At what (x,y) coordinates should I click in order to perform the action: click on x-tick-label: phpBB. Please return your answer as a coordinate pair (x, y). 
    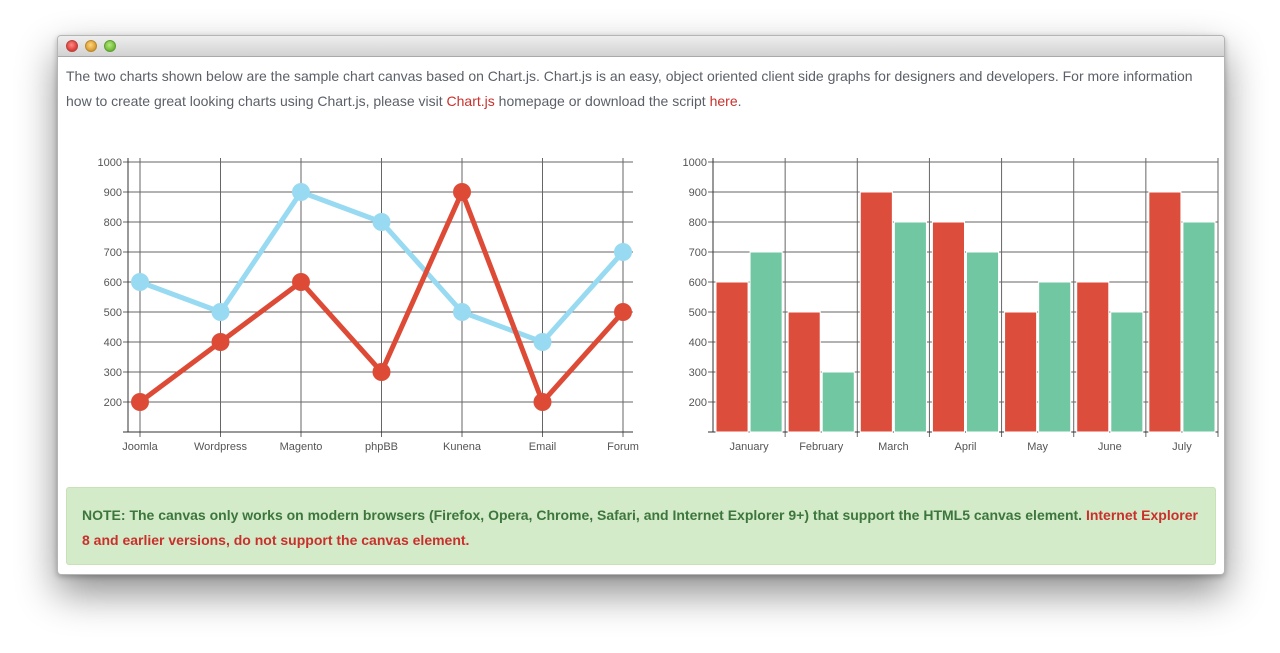
    Looking at the image, I should click on (381, 447).